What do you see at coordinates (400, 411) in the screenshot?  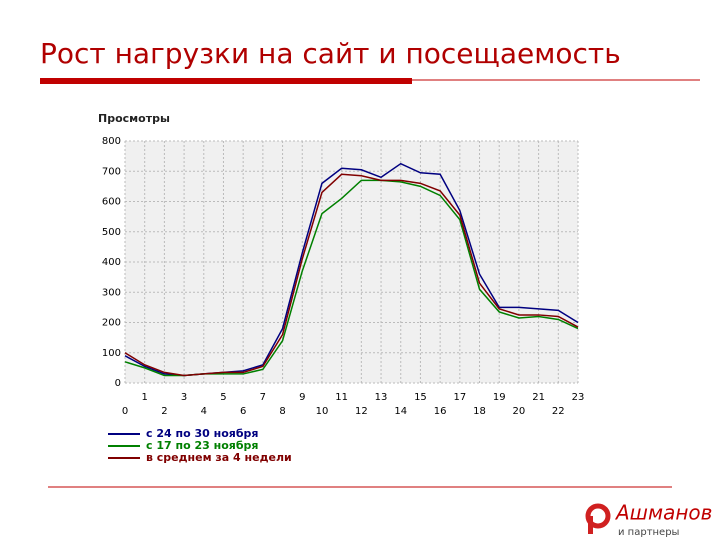 I see `x-tick-label: 14` at bounding box center [400, 411].